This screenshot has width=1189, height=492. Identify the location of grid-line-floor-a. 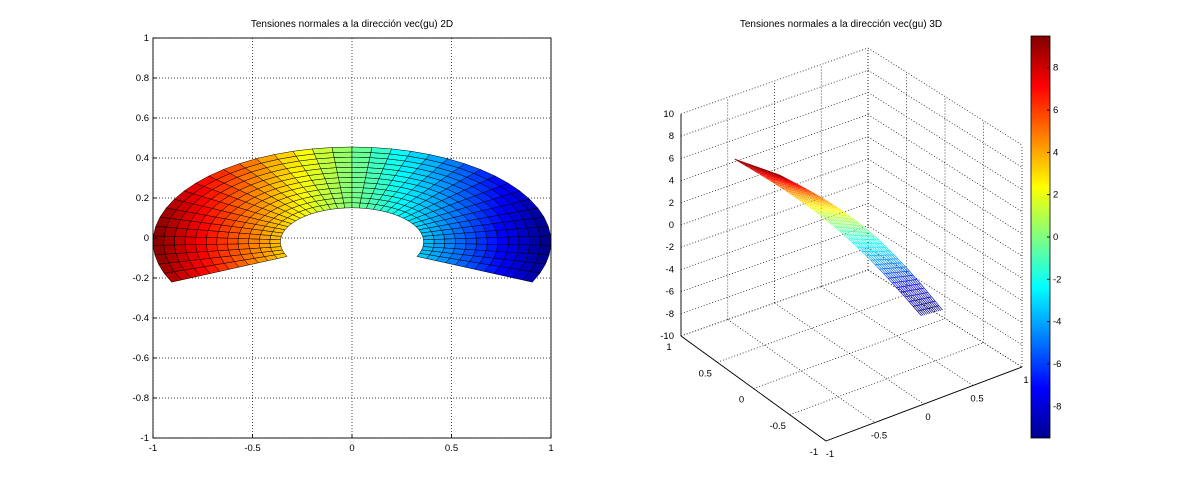
(897, 336).